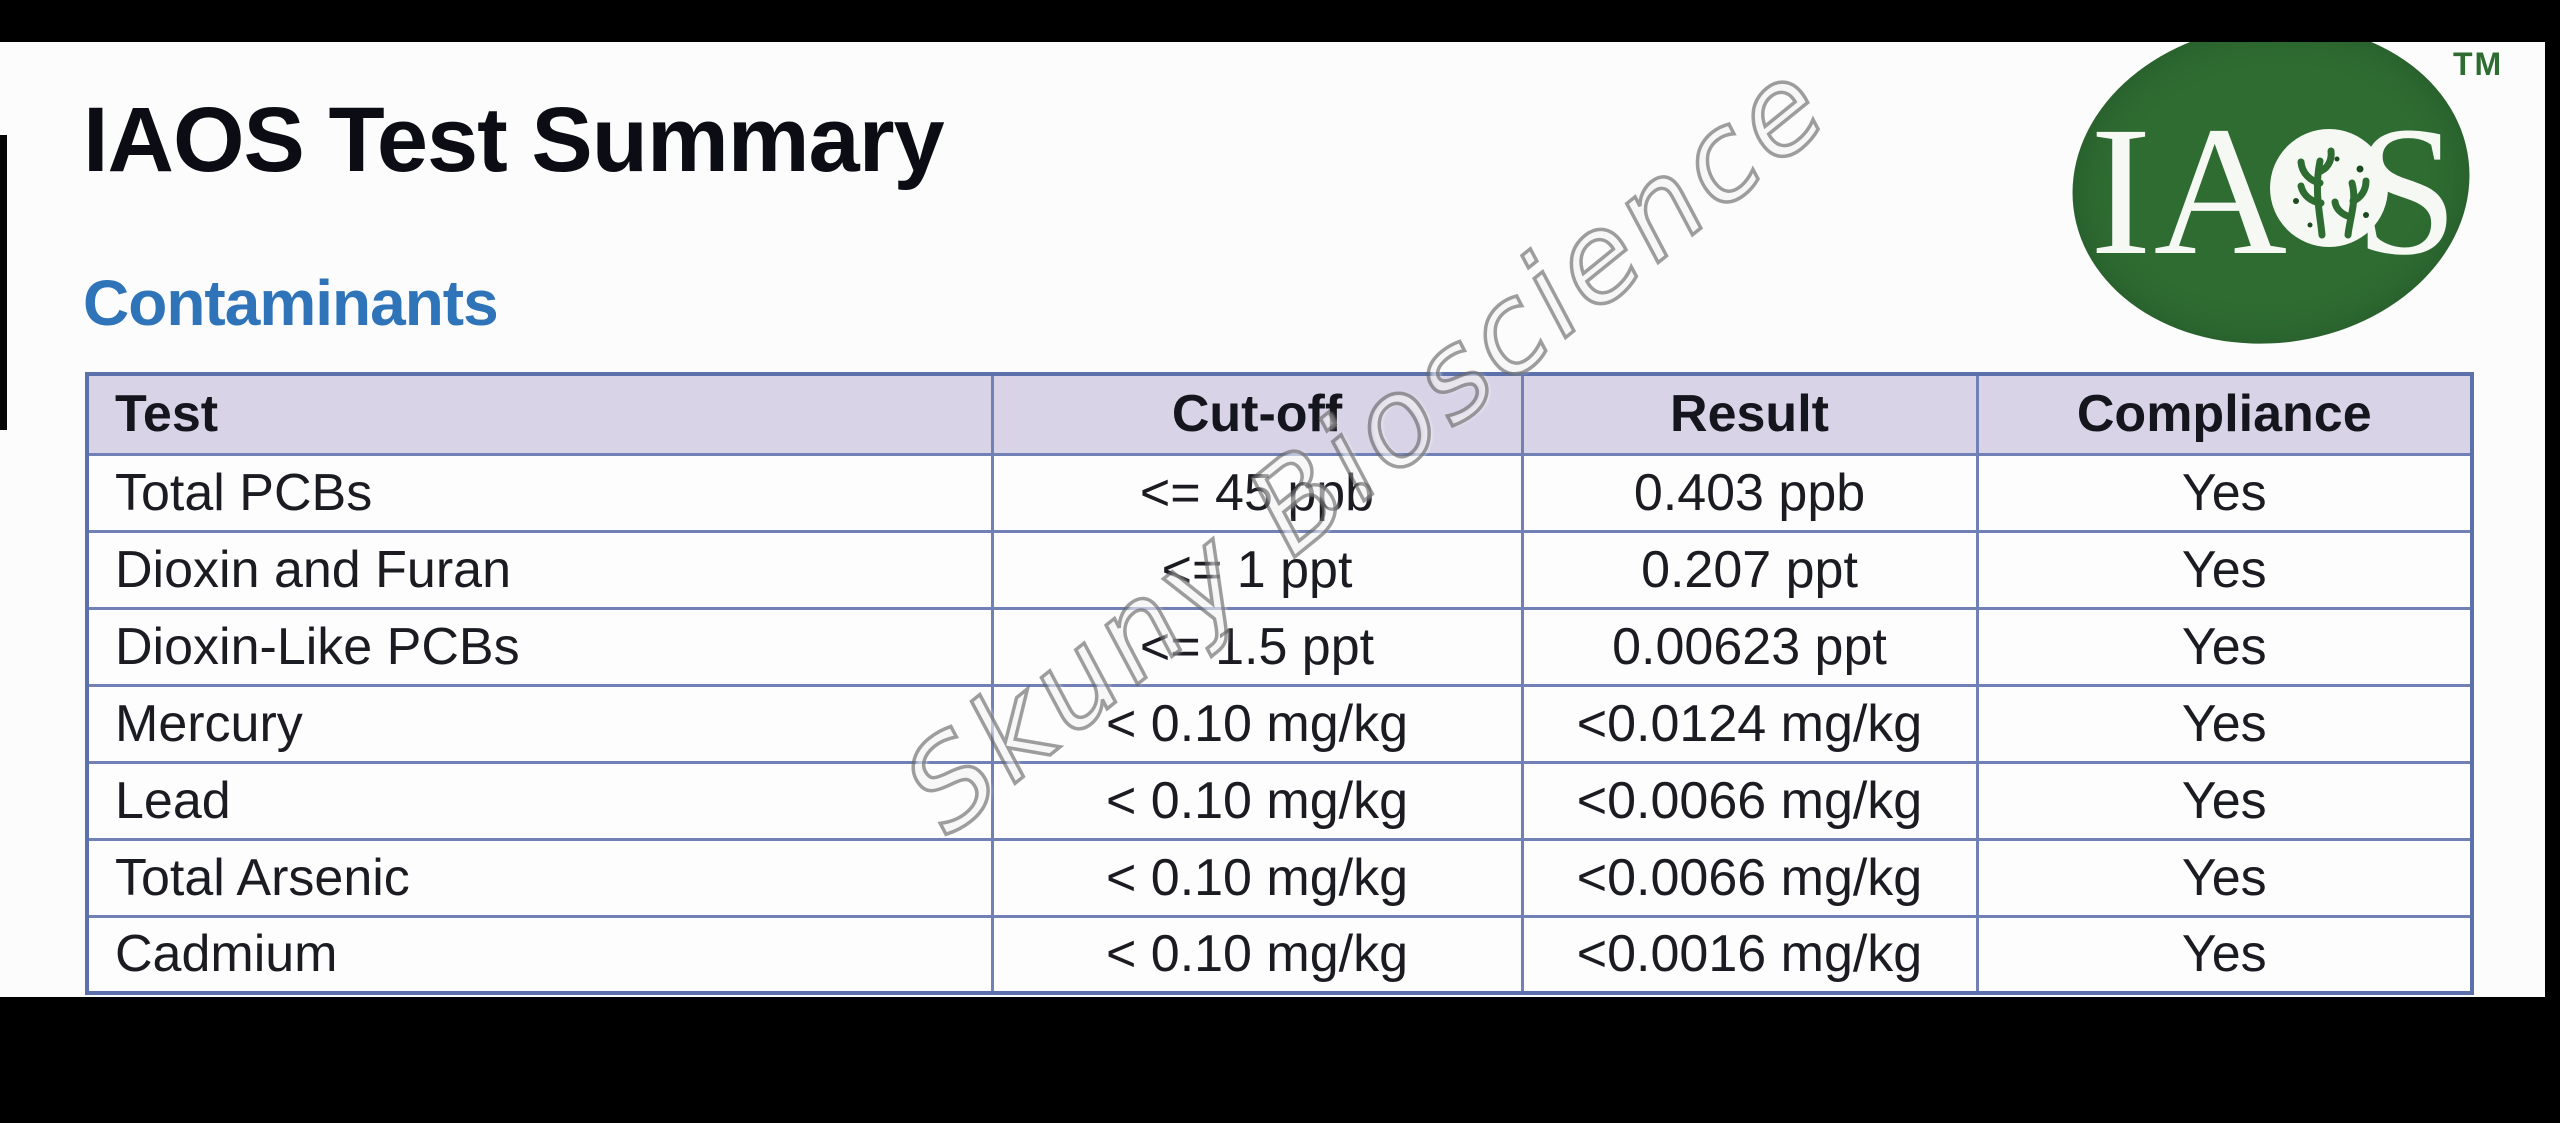  What do you see at coordinates (539, 800) in the screenshot?
I see `test-cell: Lead` at bounding box center [539, 800].